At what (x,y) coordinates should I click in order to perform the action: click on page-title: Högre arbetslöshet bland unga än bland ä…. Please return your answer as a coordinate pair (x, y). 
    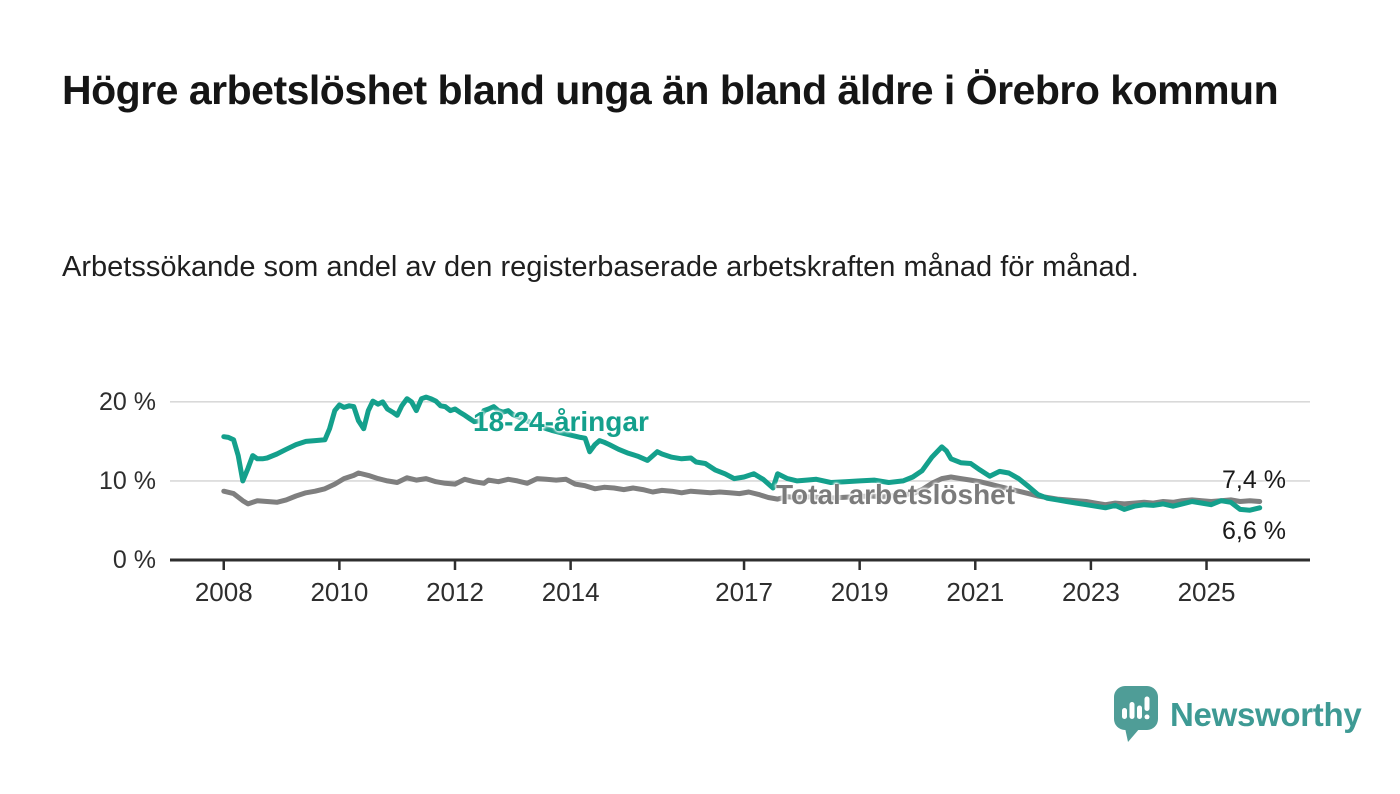
    Looking at the image, I should click on (670, 90).